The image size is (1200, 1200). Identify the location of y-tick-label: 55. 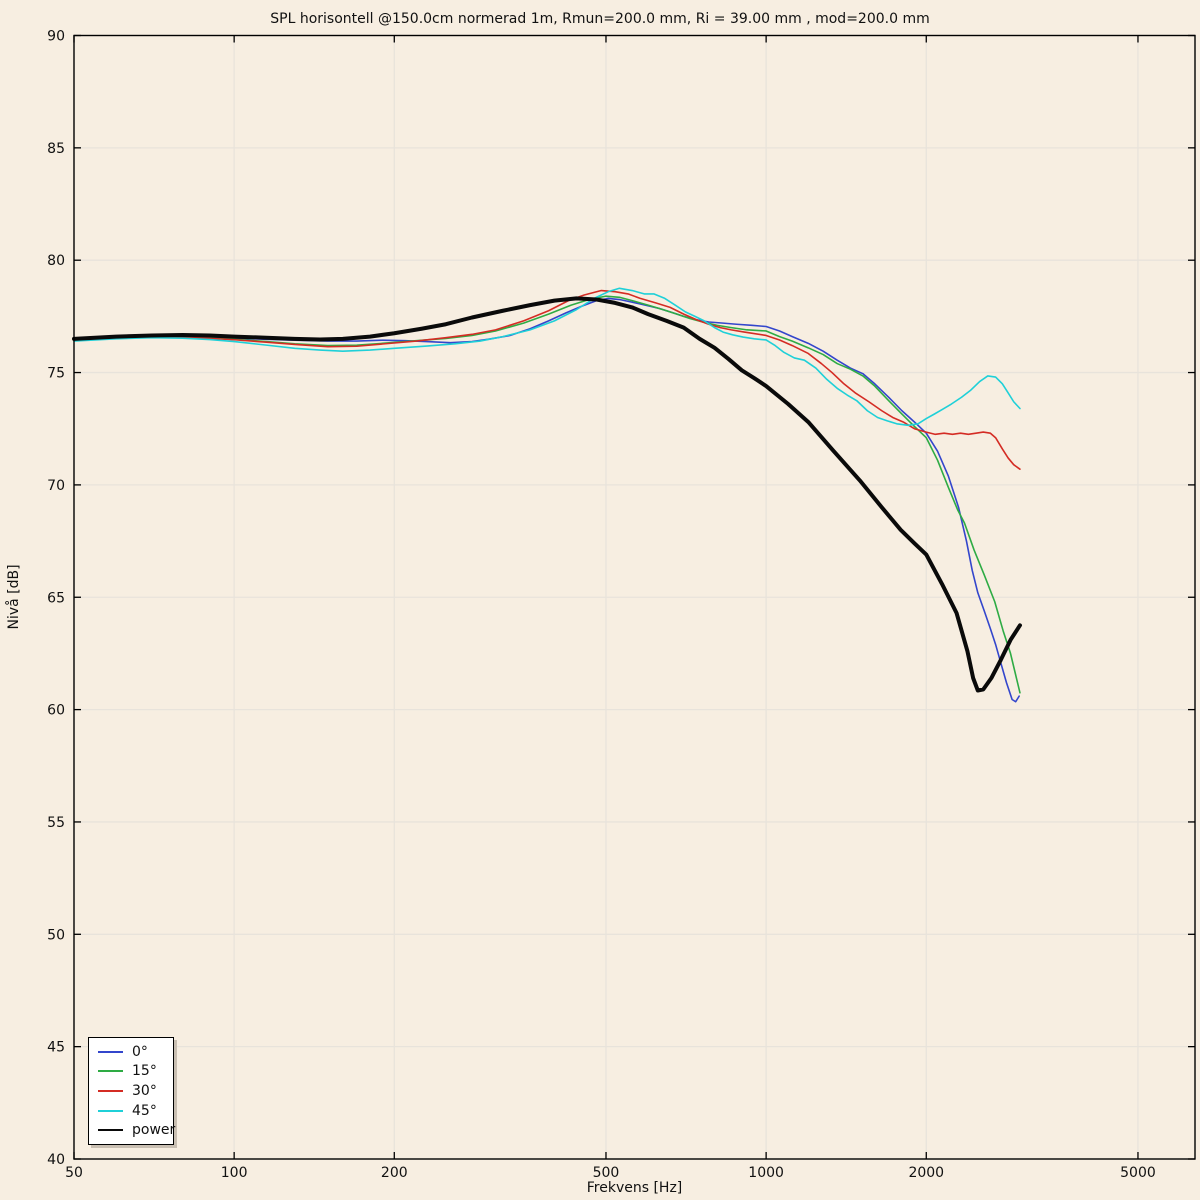
(56, 823).